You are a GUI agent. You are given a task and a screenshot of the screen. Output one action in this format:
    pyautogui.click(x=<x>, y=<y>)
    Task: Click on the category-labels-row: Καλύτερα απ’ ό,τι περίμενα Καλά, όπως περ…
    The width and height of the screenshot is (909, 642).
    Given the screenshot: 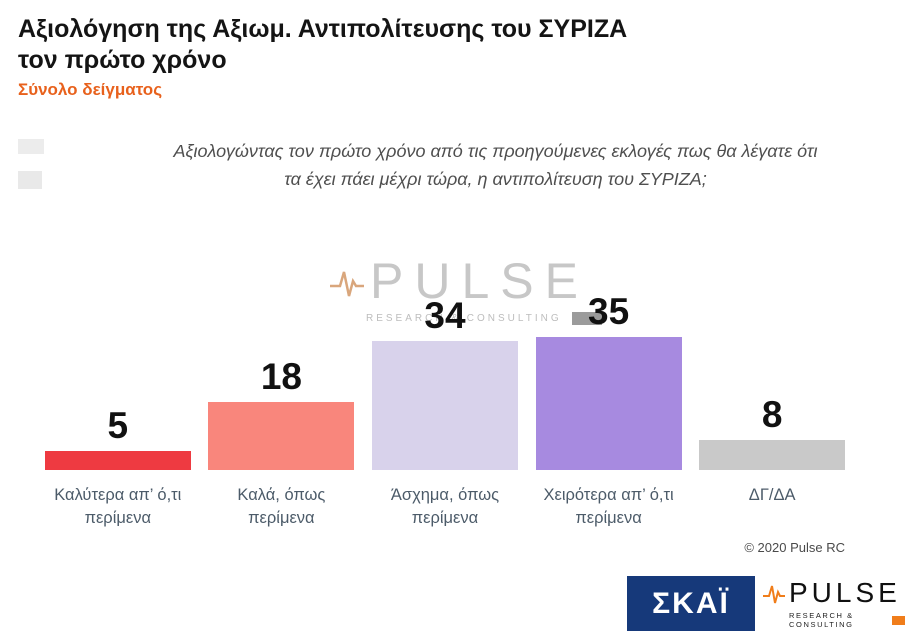 What is the action you would take?
    pyautogui.click(x=445, y=507)
    